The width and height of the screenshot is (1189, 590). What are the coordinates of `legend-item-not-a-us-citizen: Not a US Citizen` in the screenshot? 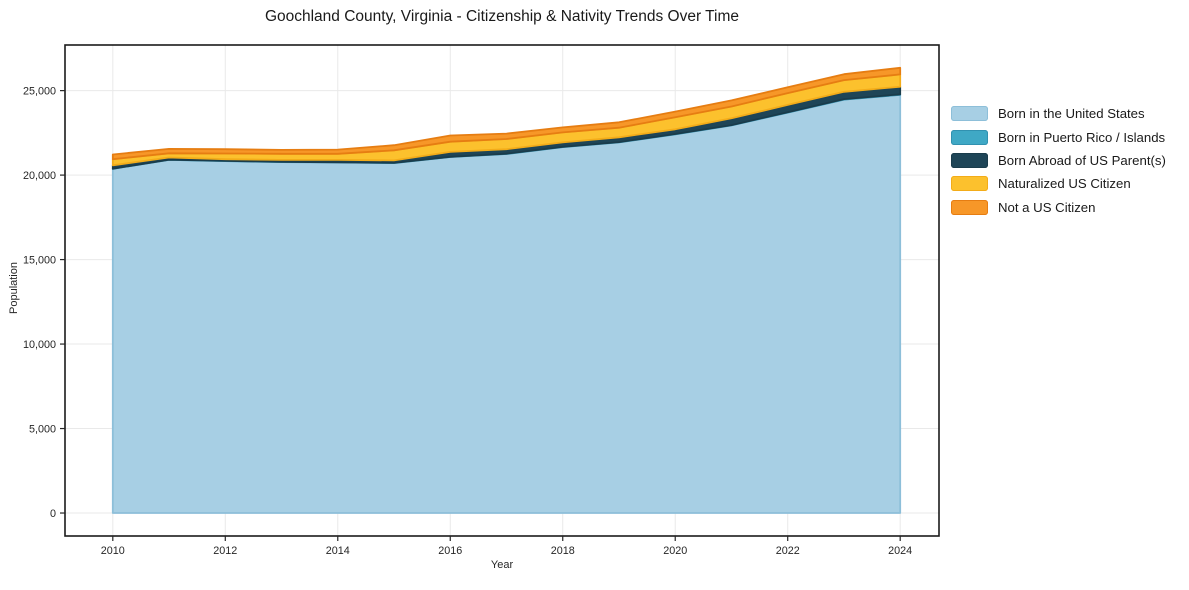 It's located at (1058, 207).